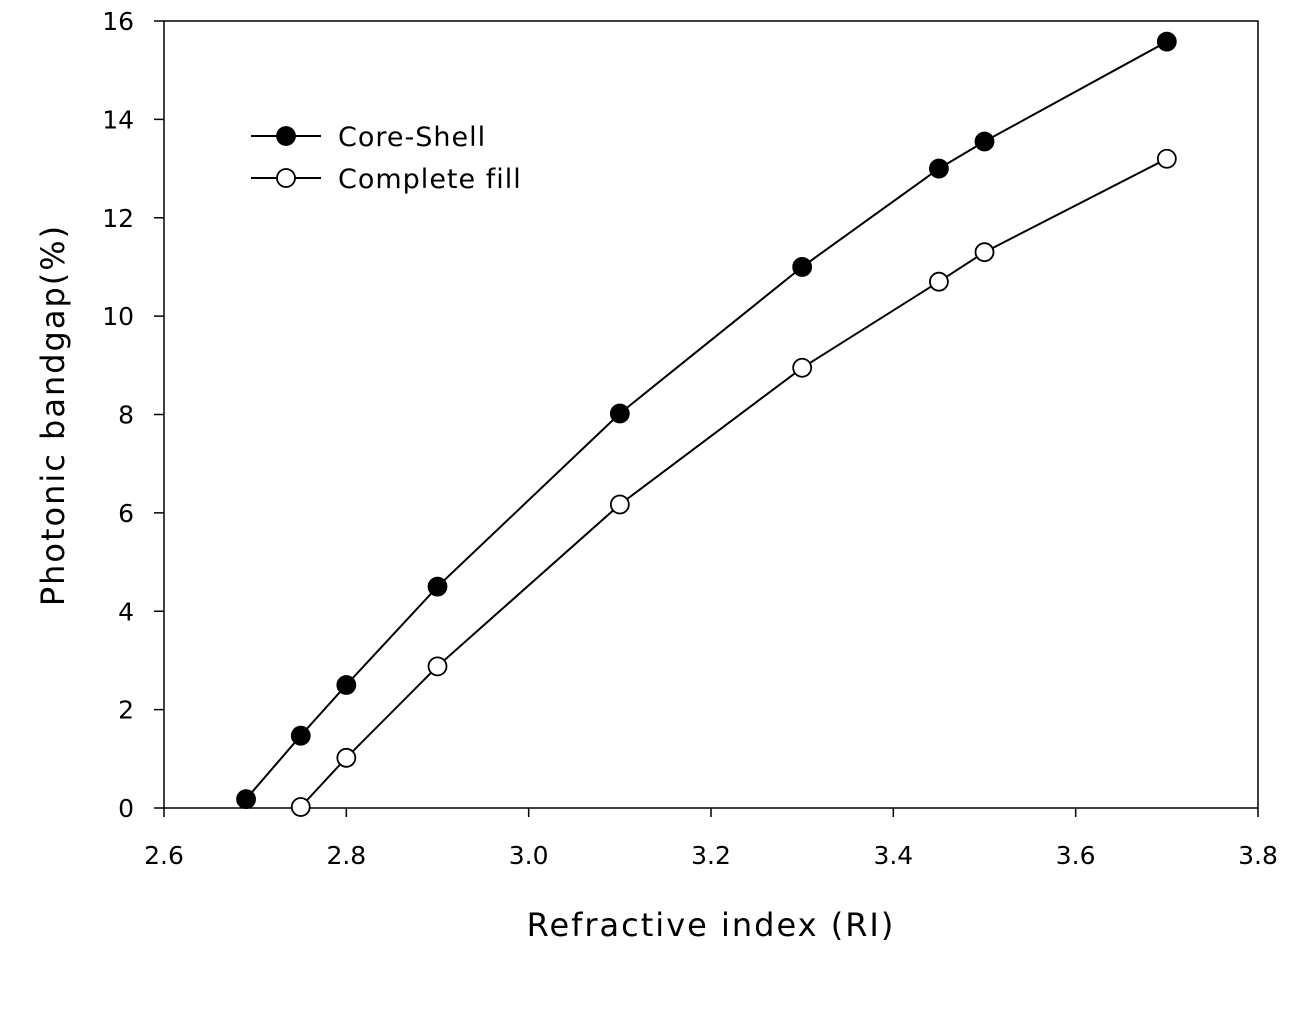 The image size is (1289, 1022). What do you see at coordinates (126, 513) in the screenshot?
I see `y-tick-label: 6` at bounding box center [126, 513].